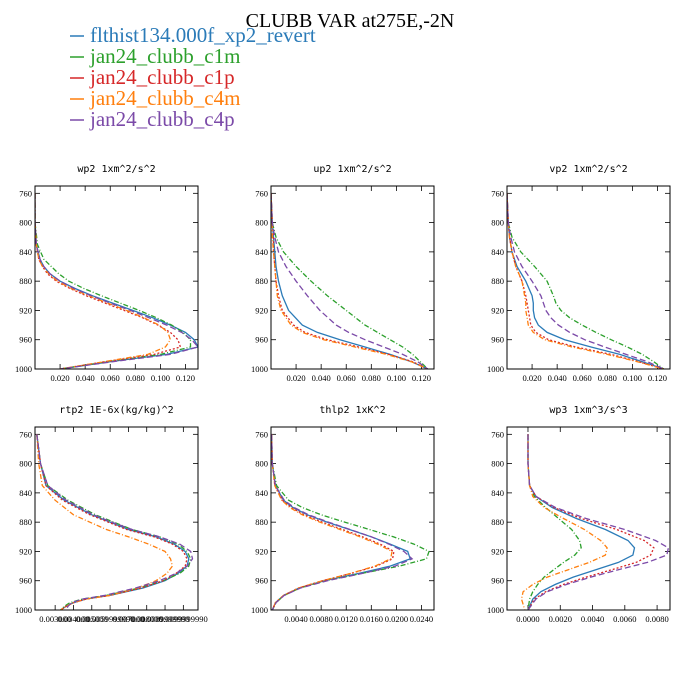  Describe the element at coordinates (147, 619) in the screenshot. I see `x-tick-label: 0.008000` at that location.